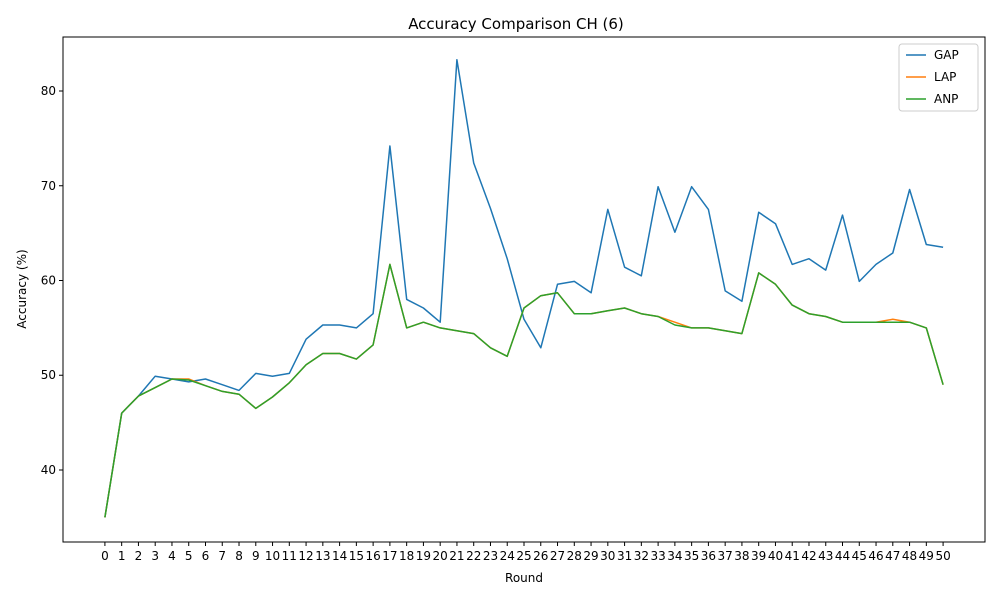  I want to click on legend-box, so click(938, 77).